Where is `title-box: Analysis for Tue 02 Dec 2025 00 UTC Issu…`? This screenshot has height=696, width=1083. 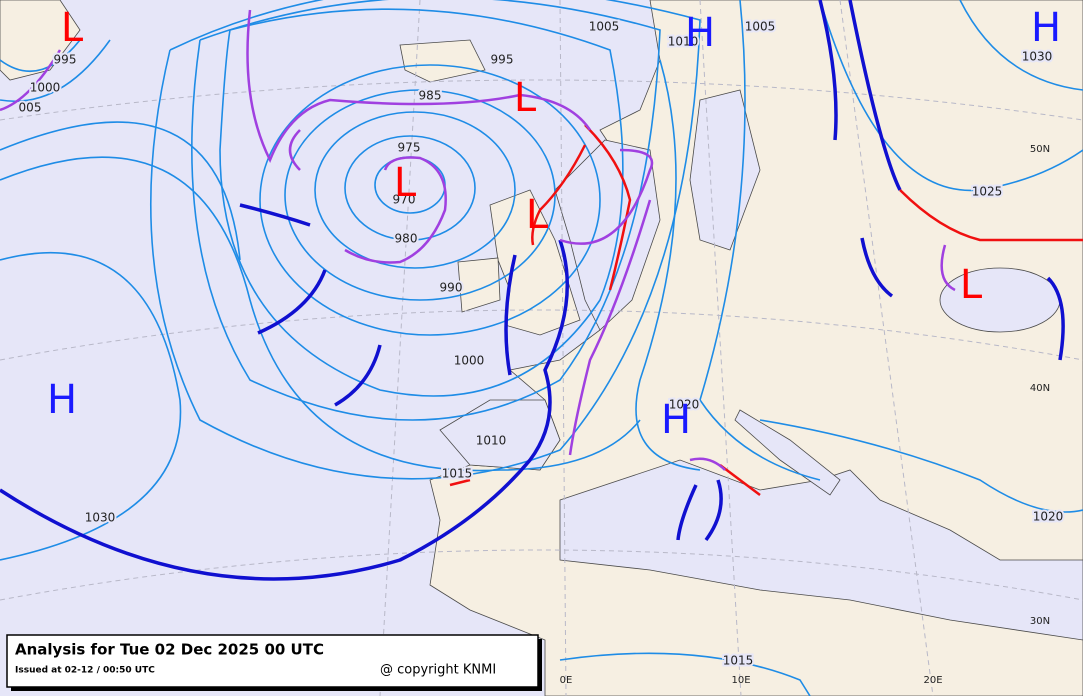
title-box: Analysis for Tue 02 Dec 2025 00 UTC Issu… is located at coordinates (274, 662).